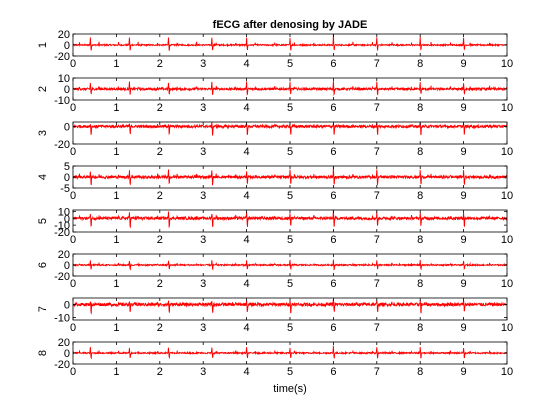 This screenshot has width=560, height=420. Describe the element at coordinates (275, 315) in the screenshot. I see `subplot-7: 0 1 2 3 4 5 6 7 8 9 10 0-10 7` at that location.